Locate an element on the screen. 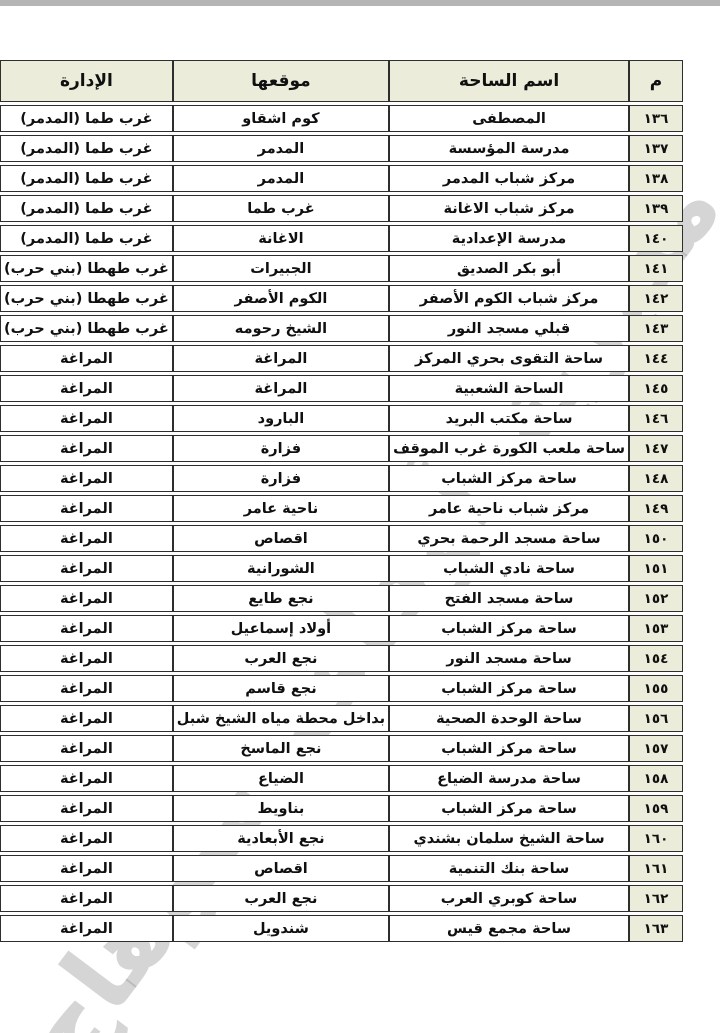 This screenshot has height=1033, width=720. cell-number: ١٦٠ is located at coordinates (655, 838).